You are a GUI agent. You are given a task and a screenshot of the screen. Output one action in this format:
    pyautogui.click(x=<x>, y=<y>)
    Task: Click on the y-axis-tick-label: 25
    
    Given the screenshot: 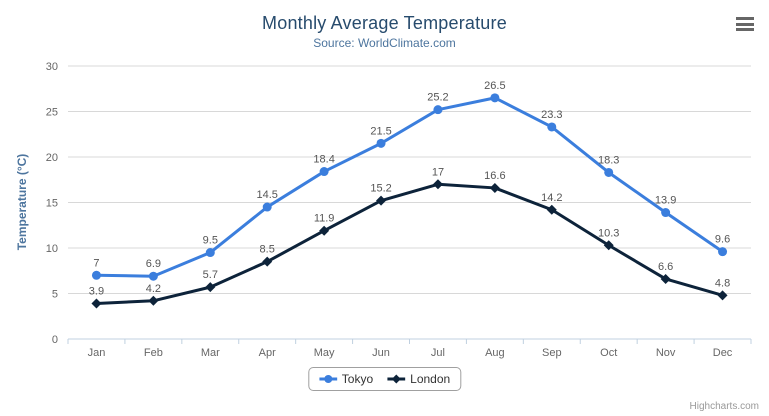 What is the action you would take?
    pyautogui.click(x=52, y=113)
    